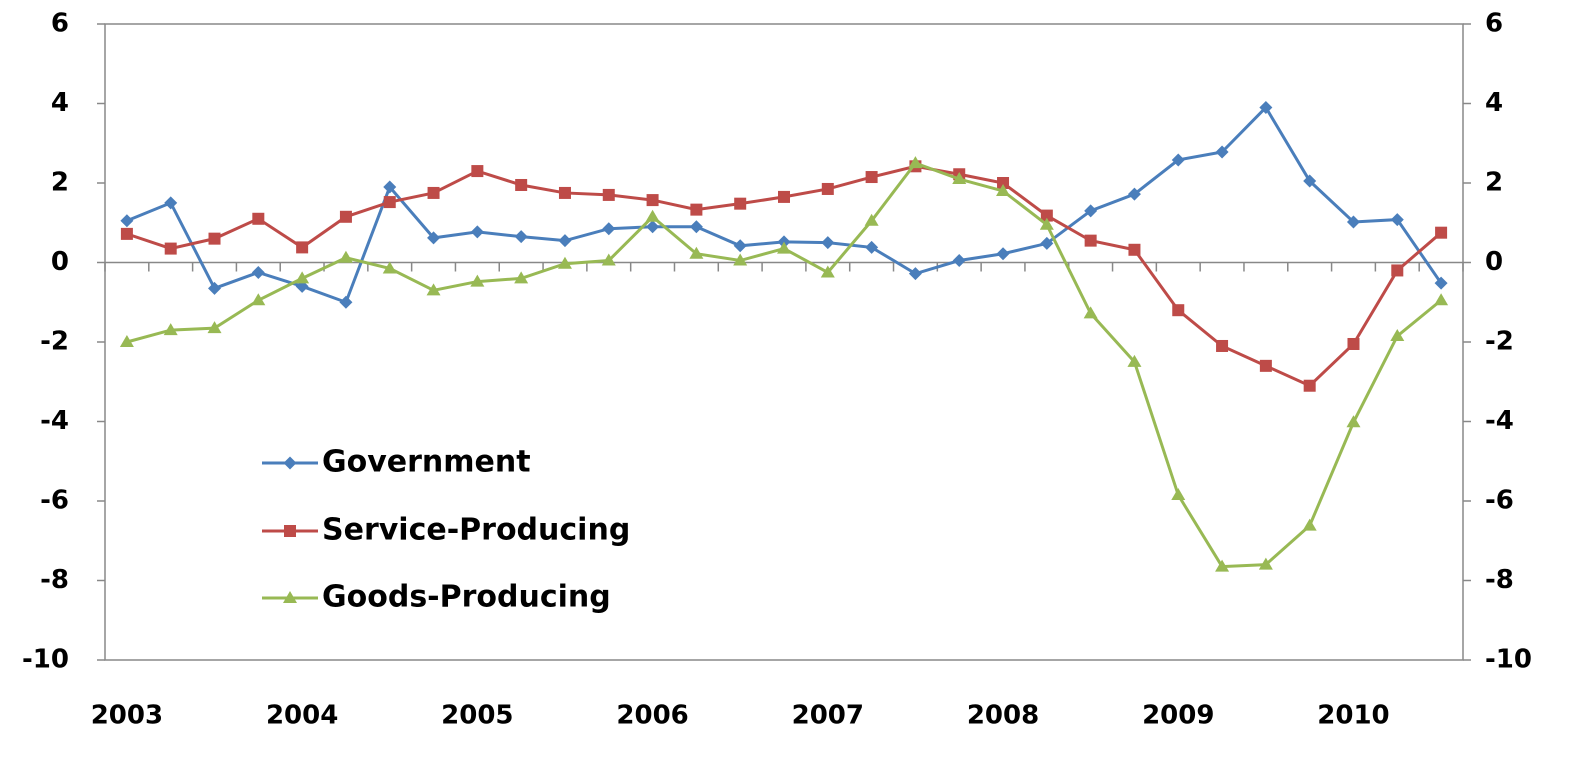 Image resolution: width=1593 pixels, height=761 pixels. I want to click on y2-tick-label: 6, so click(1494, 24).